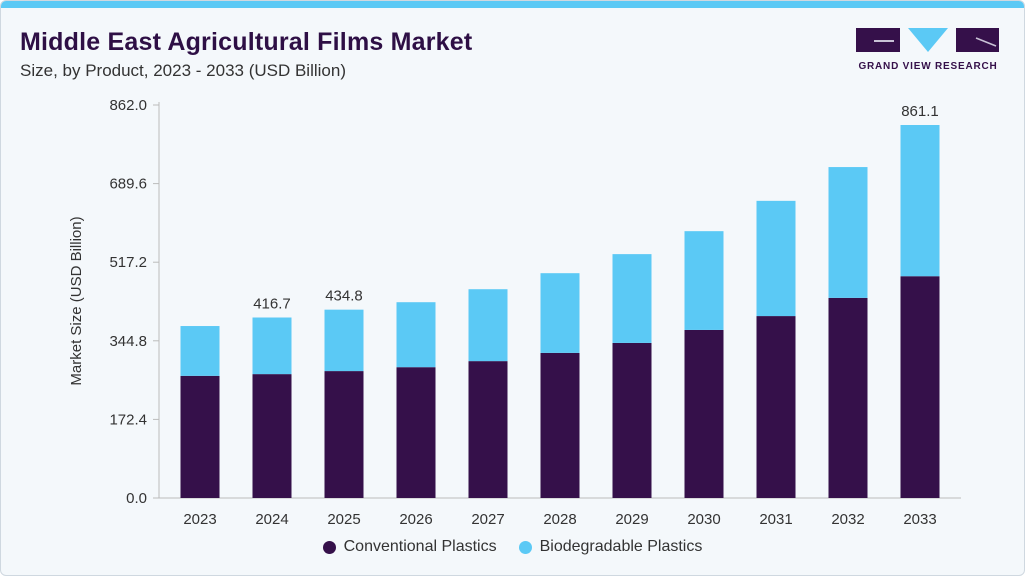 The height and width of the screenshot is (576, 1025). Describe the element at coordinates (343, 519) in the screenshot. I see `x-tick-label: 2025` at that location.